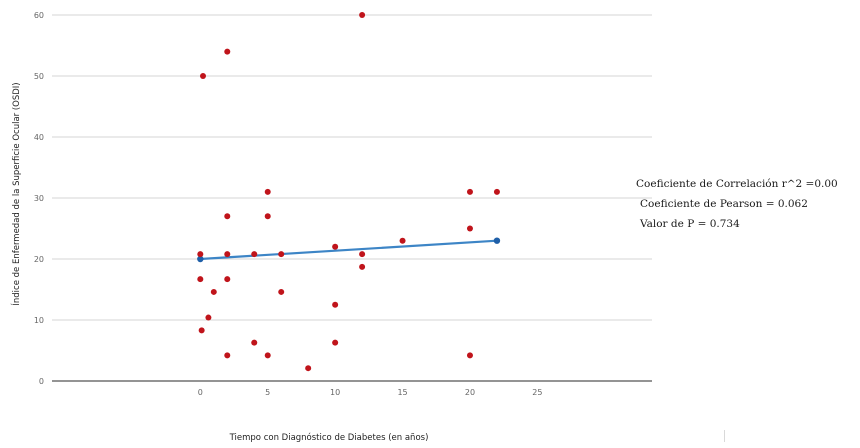 The height and width of the screenshot is (448, 860). What do you see at coordinates (402, 392) in the screenshot?
I see `x-tick-label: 15` at bounding box center [402, 392].